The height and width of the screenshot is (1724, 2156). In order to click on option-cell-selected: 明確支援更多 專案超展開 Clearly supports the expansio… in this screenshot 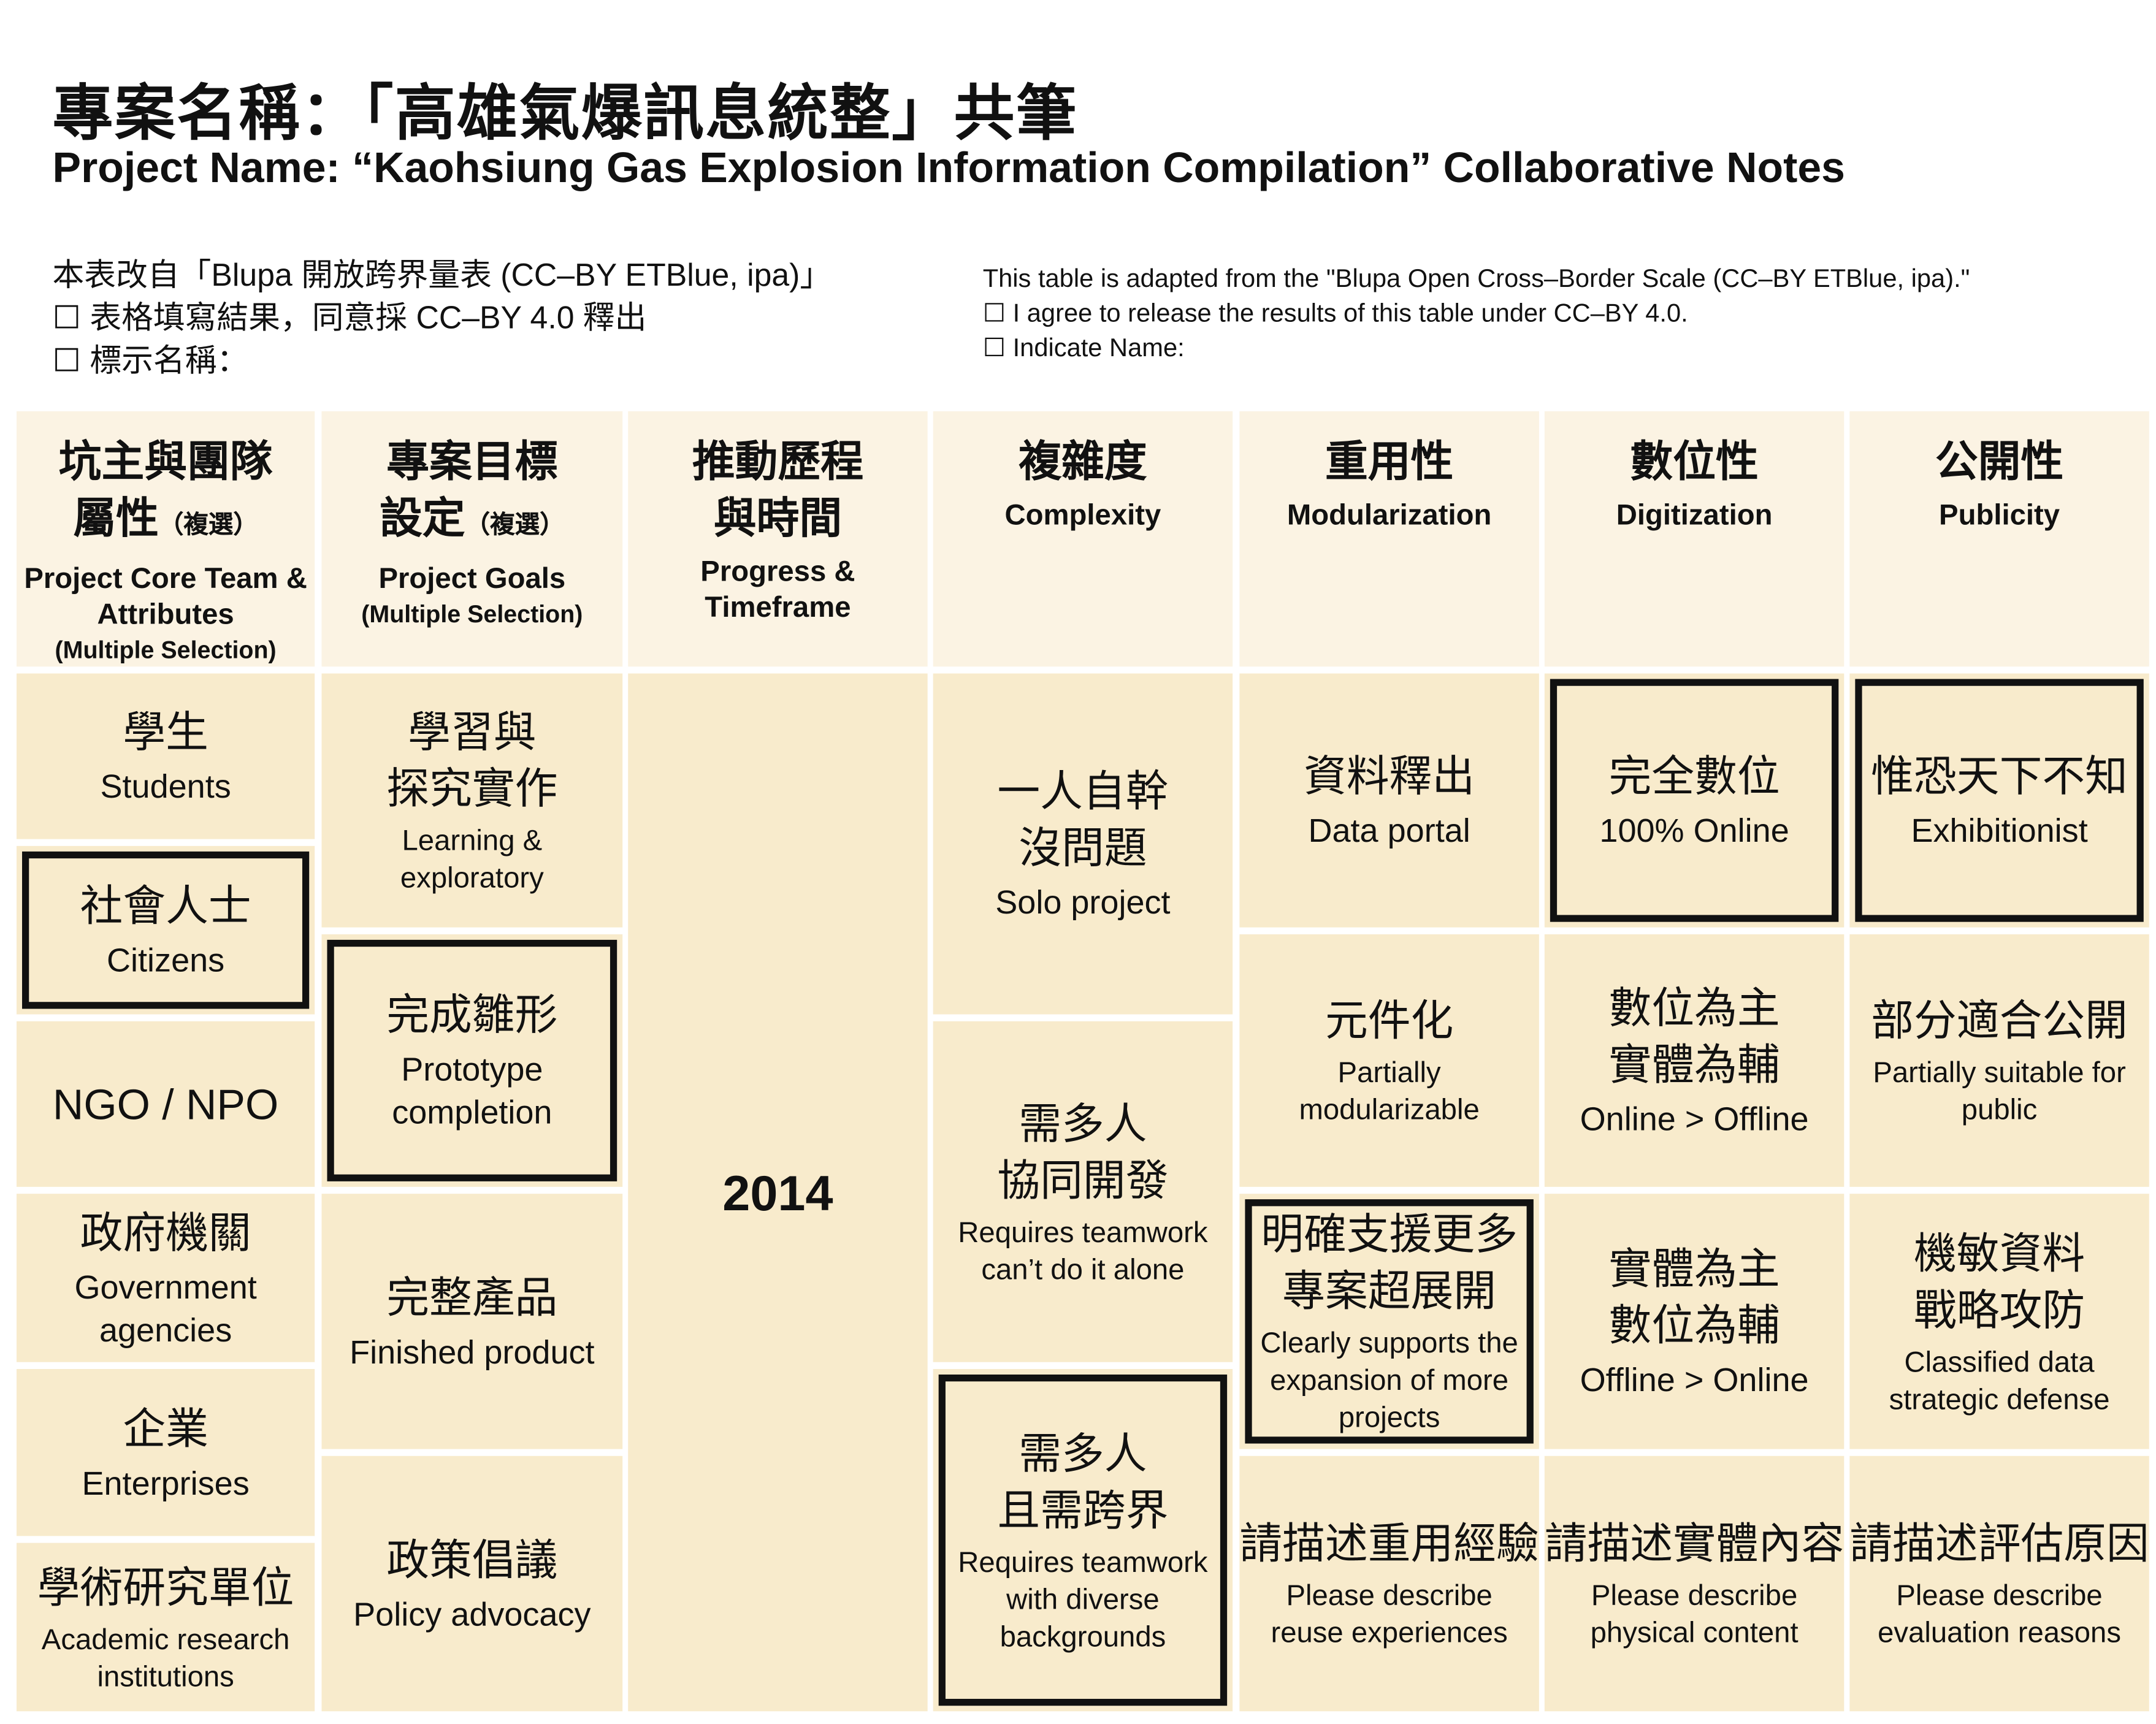, I will do `click(1389, 1321)`.